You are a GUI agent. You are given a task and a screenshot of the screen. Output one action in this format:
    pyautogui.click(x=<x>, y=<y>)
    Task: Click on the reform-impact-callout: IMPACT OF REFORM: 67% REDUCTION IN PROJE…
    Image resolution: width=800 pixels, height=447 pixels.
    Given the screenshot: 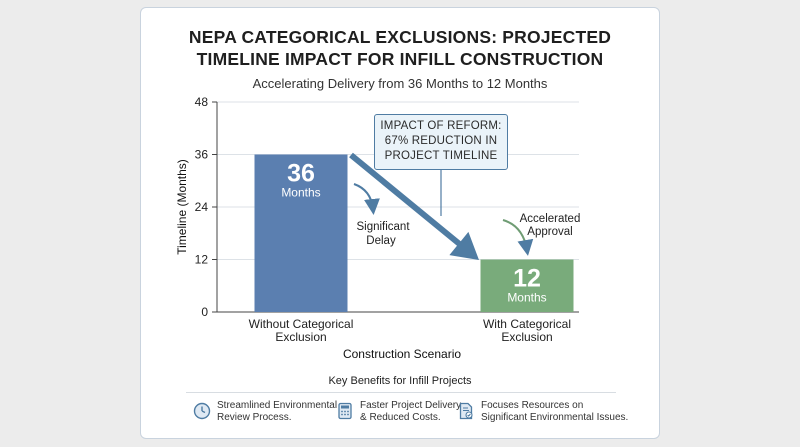 What is the action you would take?
    pyautogui.click(x=441, y=142)
    